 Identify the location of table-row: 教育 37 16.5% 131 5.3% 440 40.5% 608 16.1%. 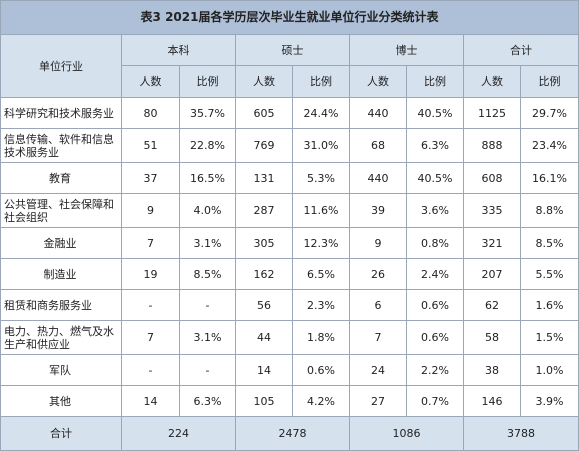
(289, 178).